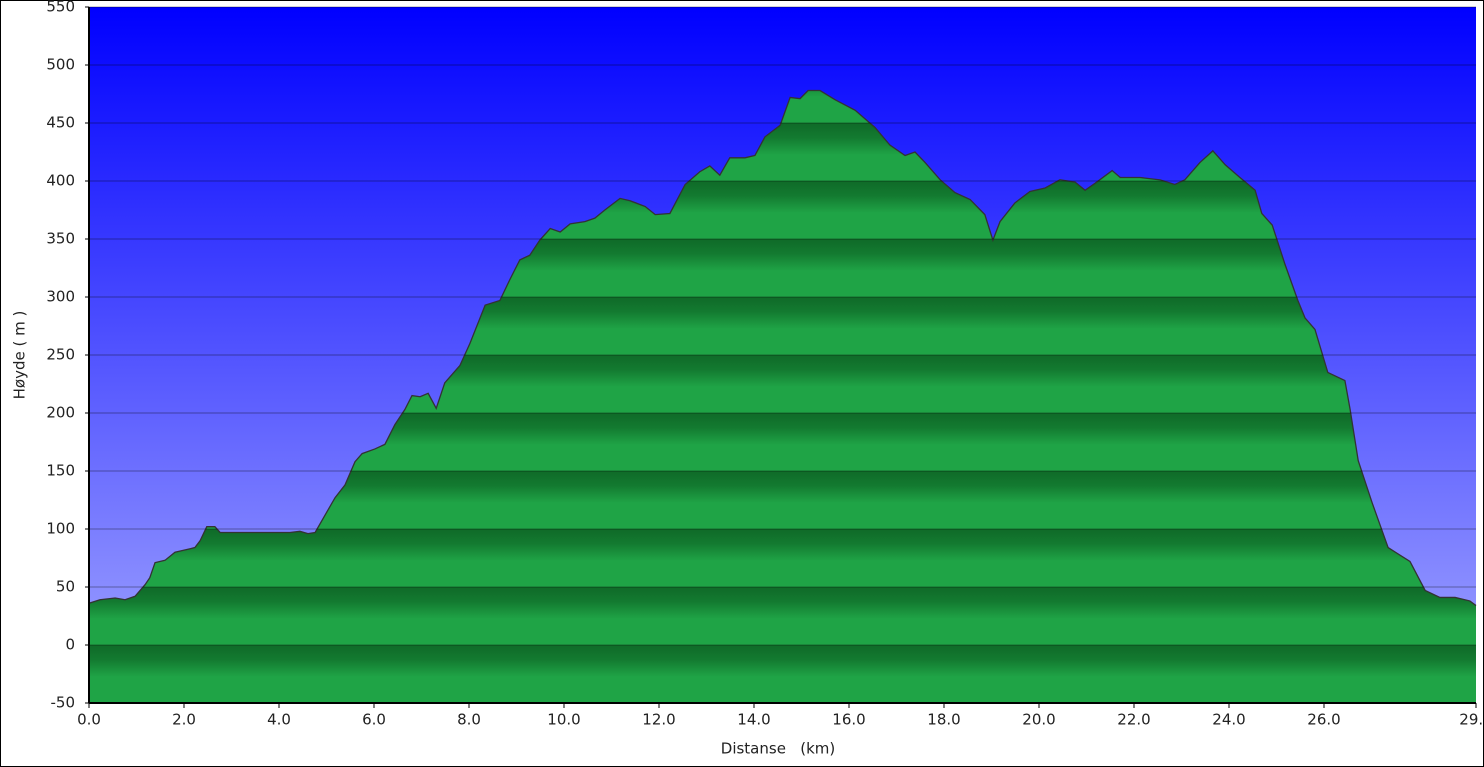 The height and width of the screenshot is (767, 1484). Describe the element at coordinates (60, 181) in the screenshot. I see `y-tick-label: 400` at that location.